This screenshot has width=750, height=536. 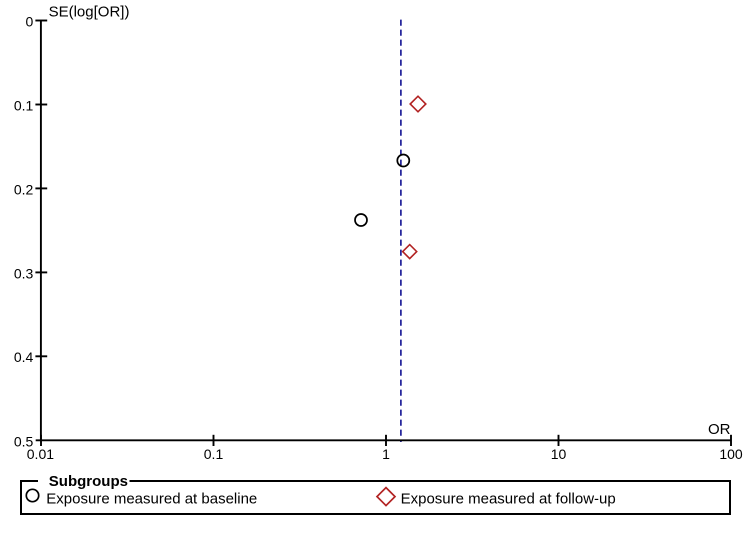 I want to click on svg-text: 1, so click(x=386, y=454).